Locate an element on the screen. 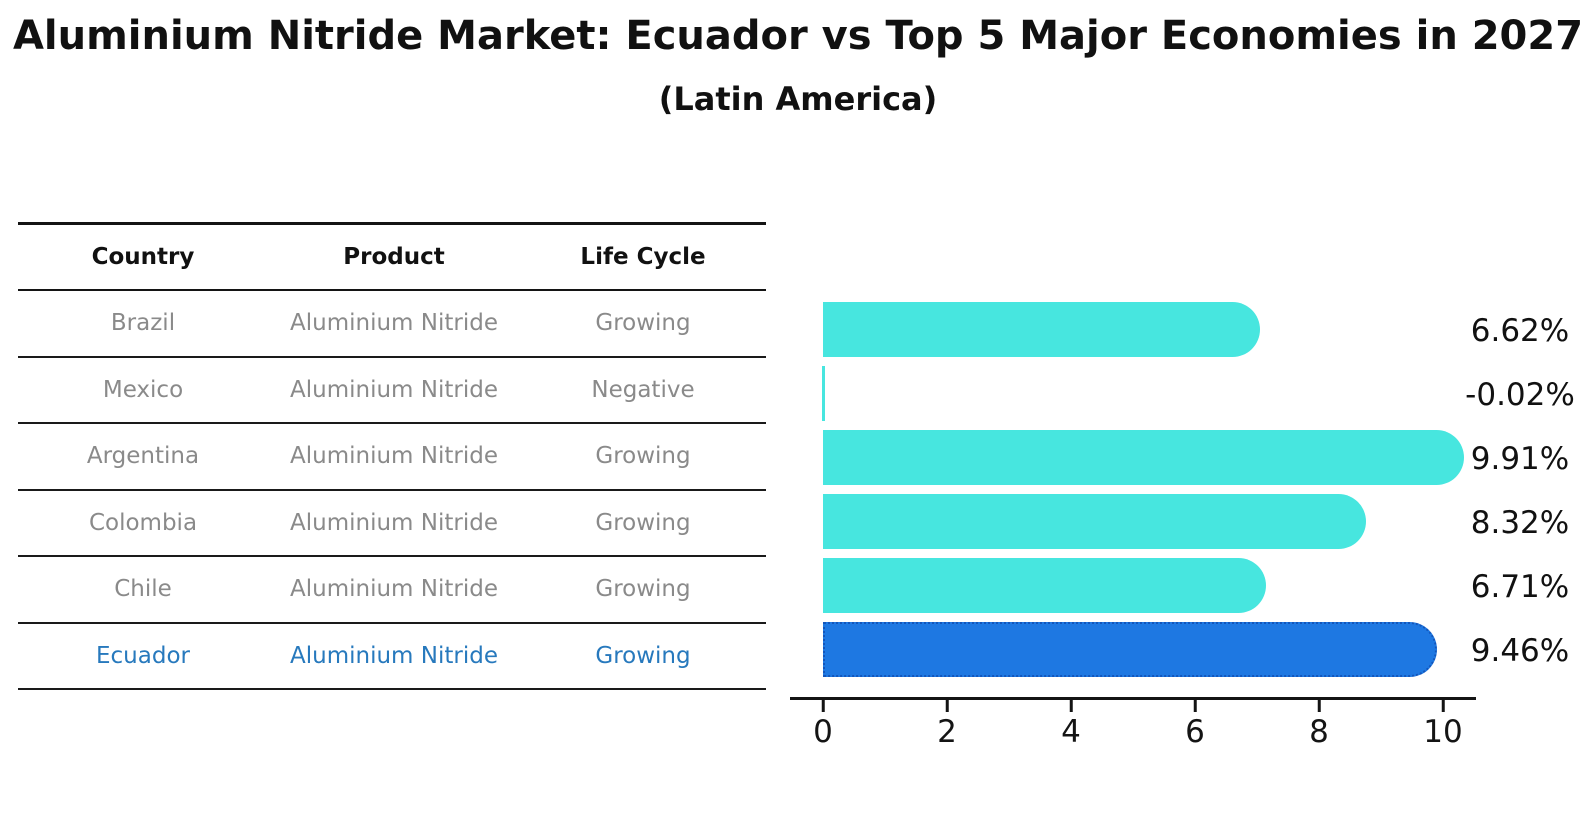 The width and height of the screenshot is (1596, 823). table-cell-country: Brazil is located at coordinates (143, 323).